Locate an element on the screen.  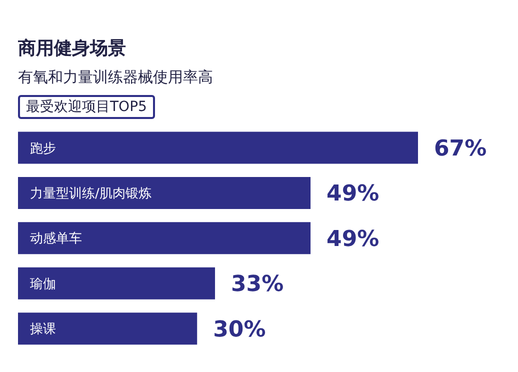
chart-subtitle: 有氧和力量训练器械使用率高 is located at coordinates (116, 77).